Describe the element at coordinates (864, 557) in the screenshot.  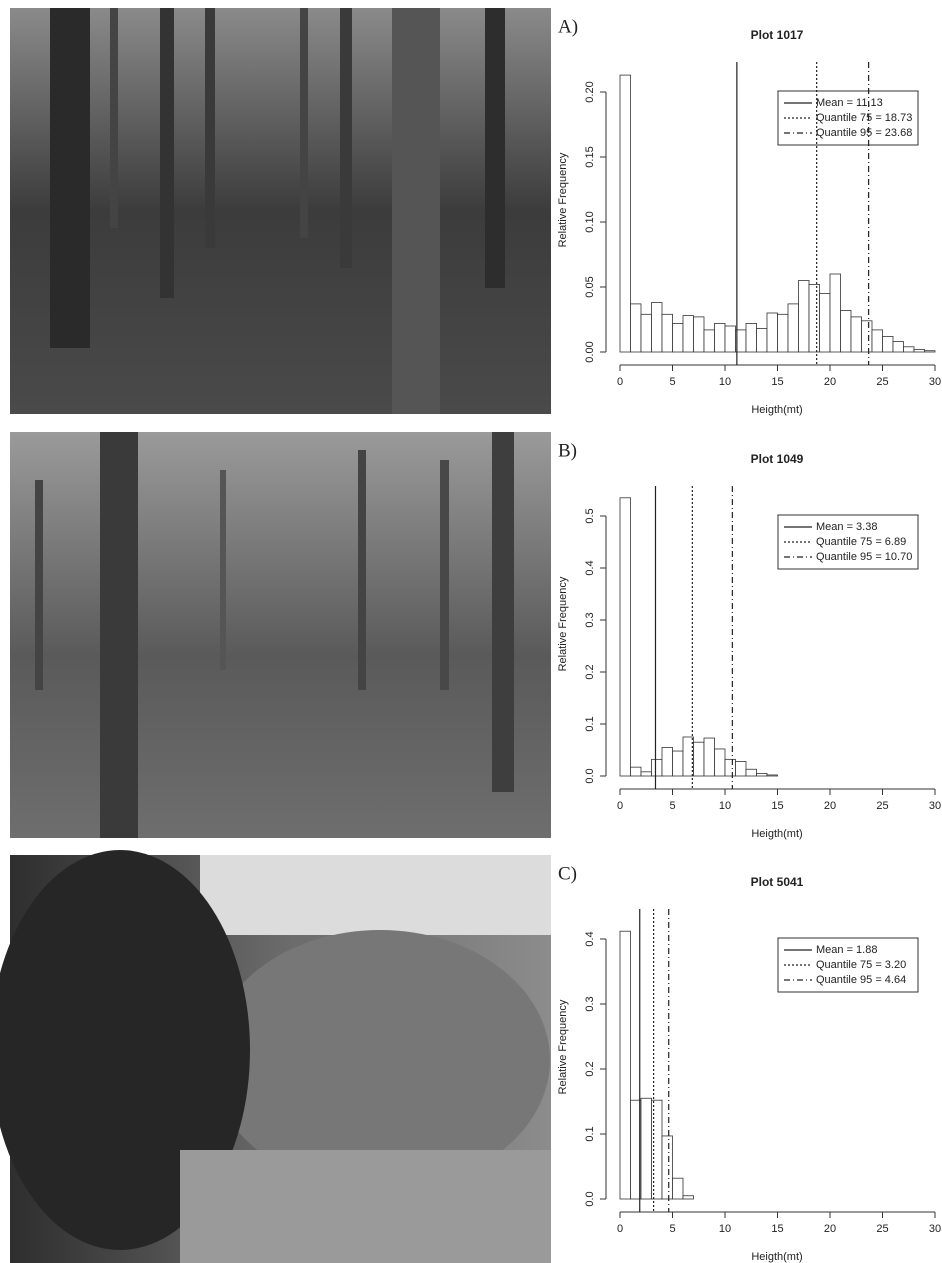
I see `legend-label: Quantile 95 = 10.70` at that location.